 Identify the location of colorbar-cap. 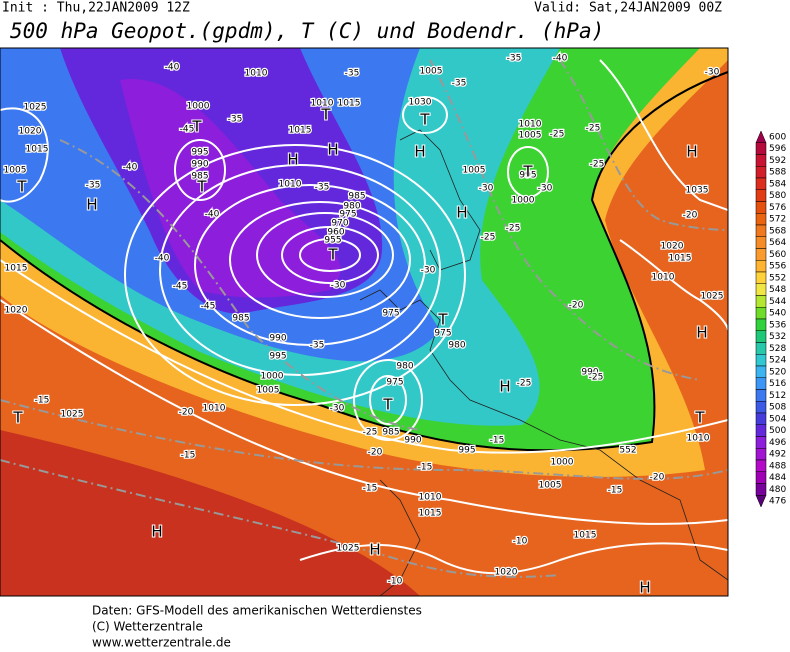
(761, 501).